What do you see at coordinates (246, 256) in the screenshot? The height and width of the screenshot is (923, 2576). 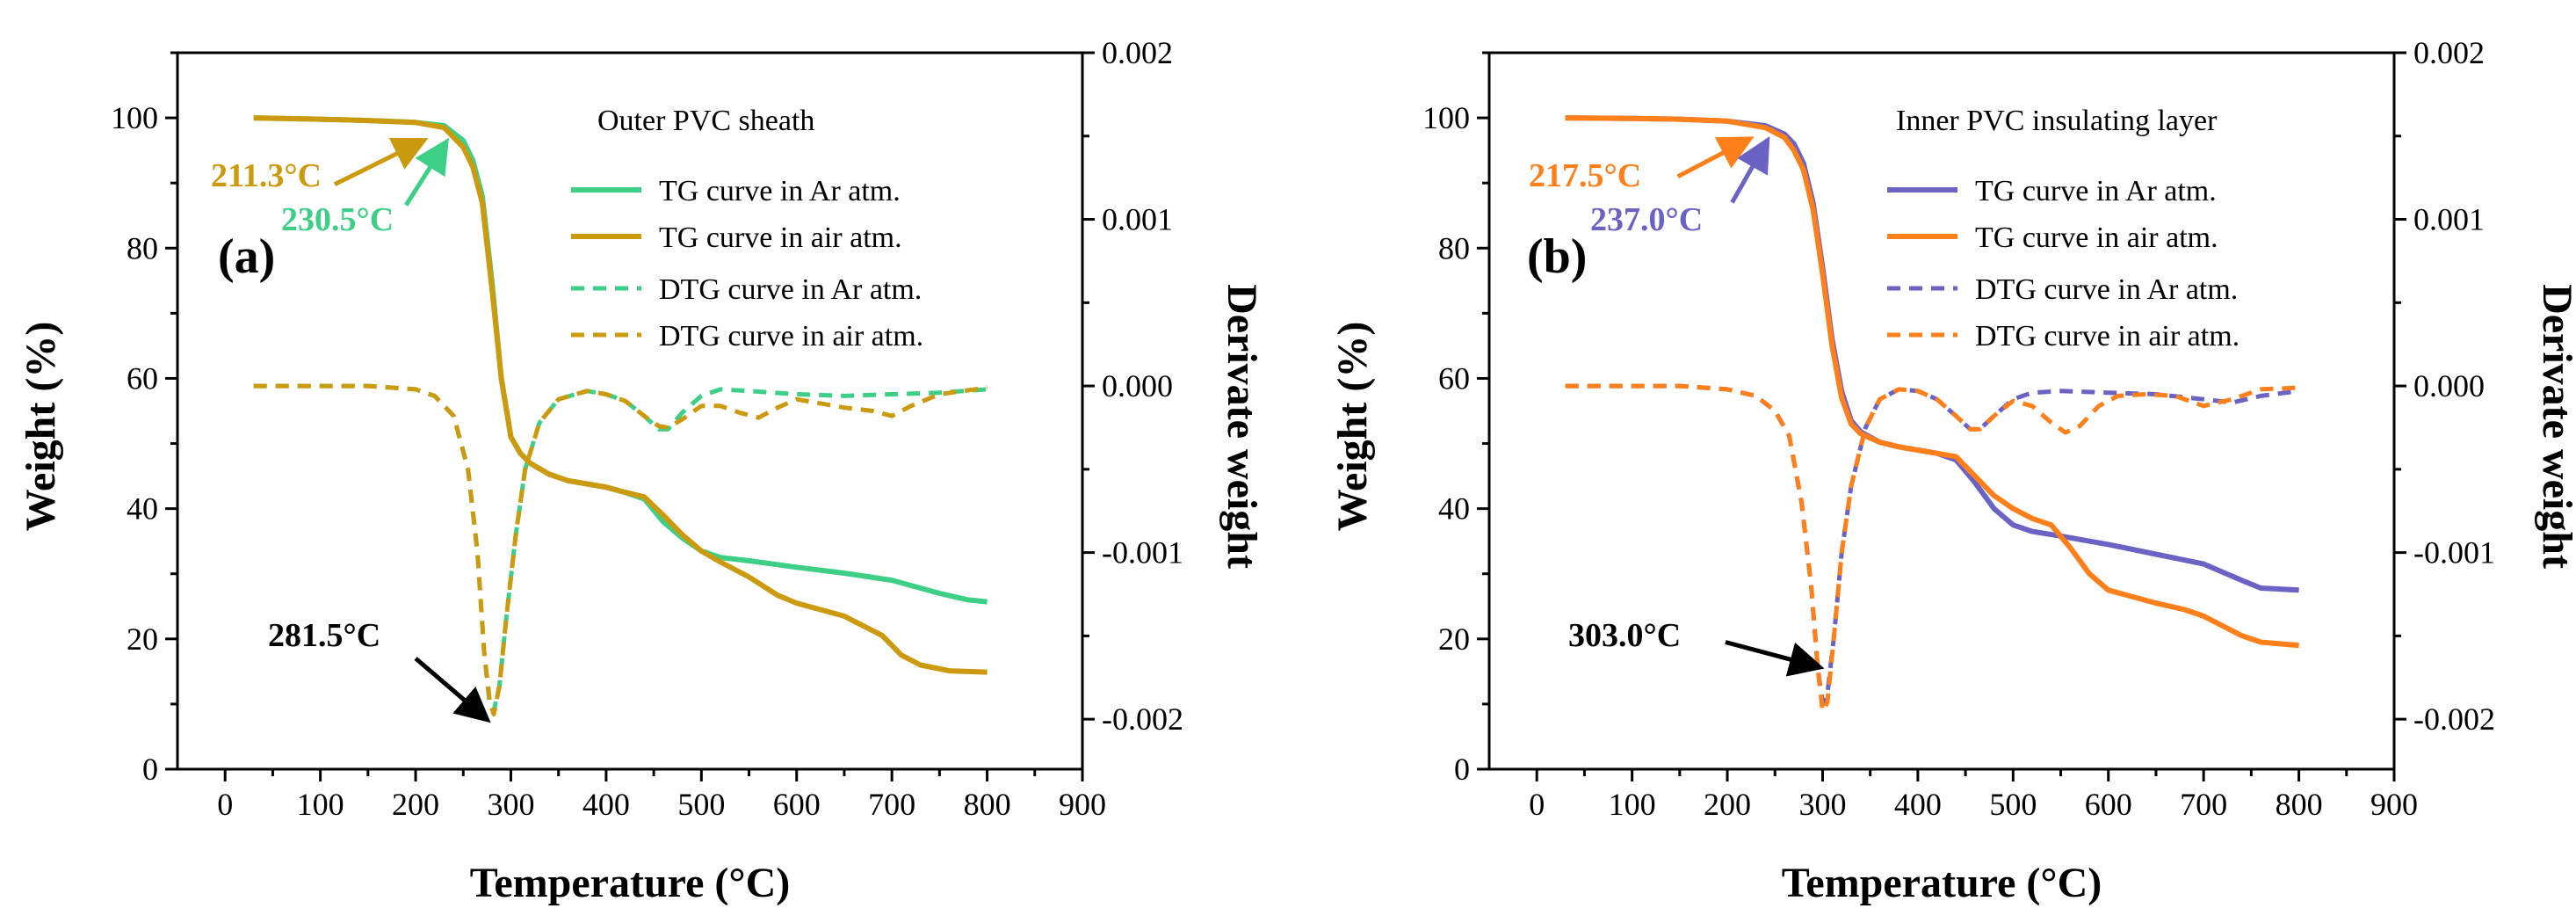 I see `panel-label: (a)` at bounding box center [246, 256].